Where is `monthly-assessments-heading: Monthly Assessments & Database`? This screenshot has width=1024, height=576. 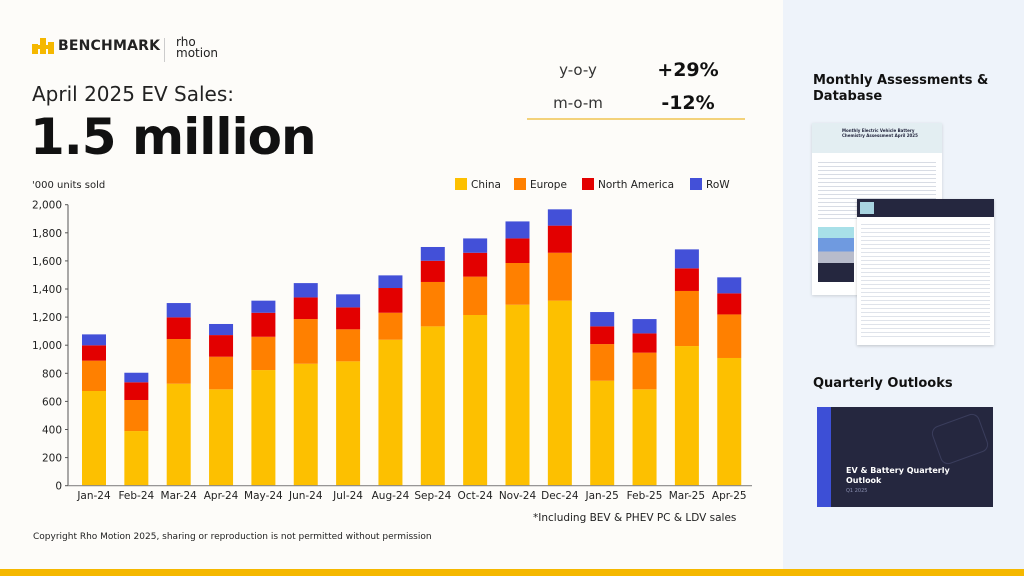
monthly-assessments-heading: Monthly Assessments & Database is located at coordinates (901, 88).